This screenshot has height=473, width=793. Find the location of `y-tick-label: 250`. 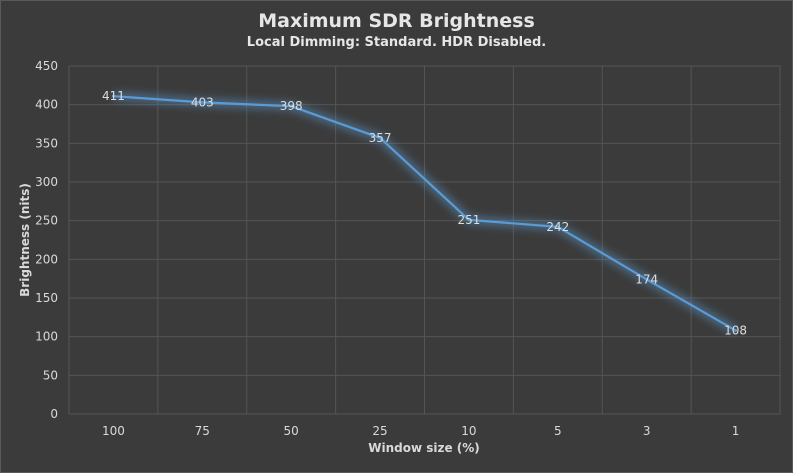

y-tick-label: 250 is located at coordinates (46, 221).